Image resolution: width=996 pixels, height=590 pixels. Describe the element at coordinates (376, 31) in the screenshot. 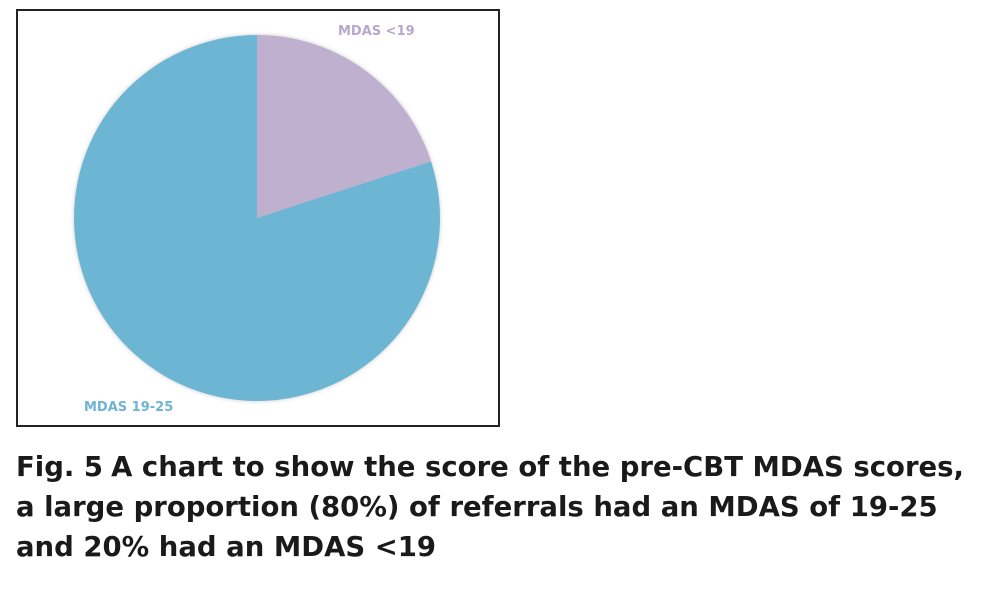

I see `slice-label-mdas-under-19: MDAS <19` at that location.